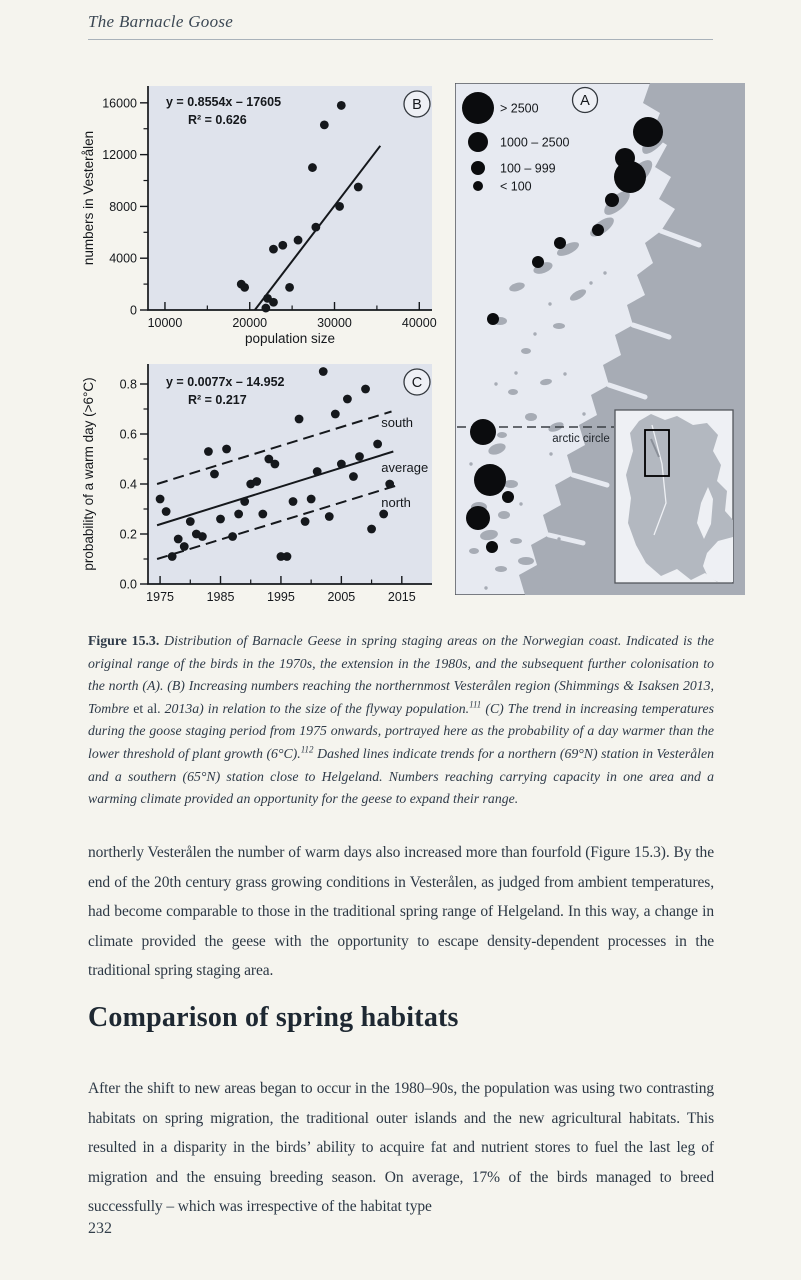 The width and height of the screenshot is (801, 1280). What do you see at coordinates (535, 143) in the screenshot?
I see `legend-label: 1000 – 2500` at bounding box center [535, 143].